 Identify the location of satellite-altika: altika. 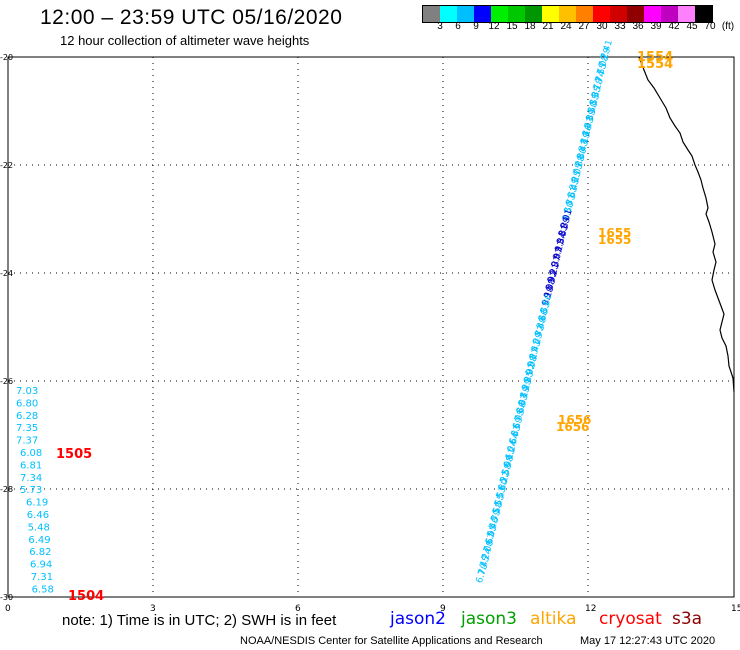
(553, 619).